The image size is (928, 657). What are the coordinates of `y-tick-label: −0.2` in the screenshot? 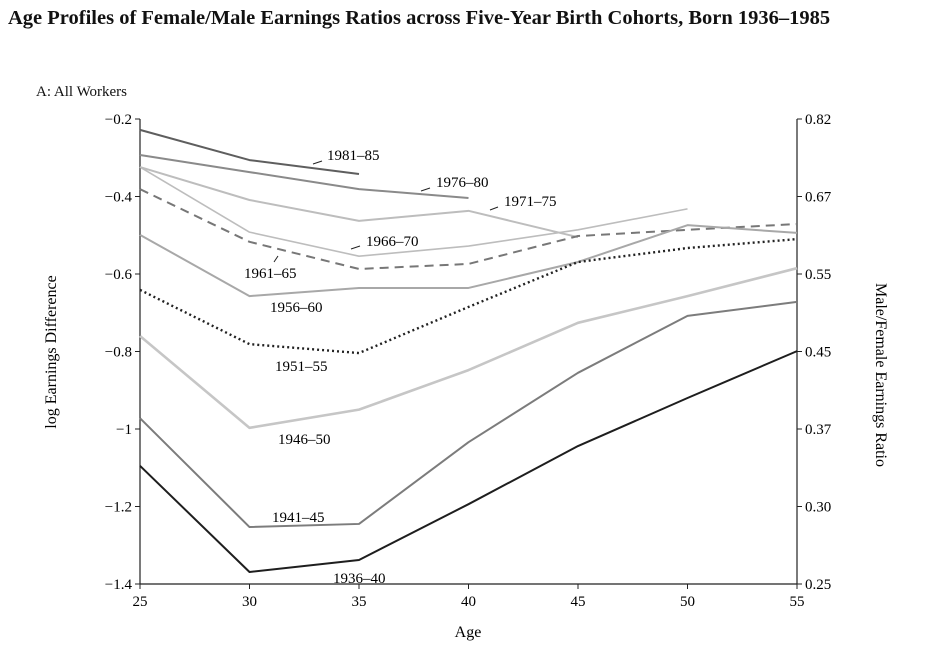 It's located at (118, 120).